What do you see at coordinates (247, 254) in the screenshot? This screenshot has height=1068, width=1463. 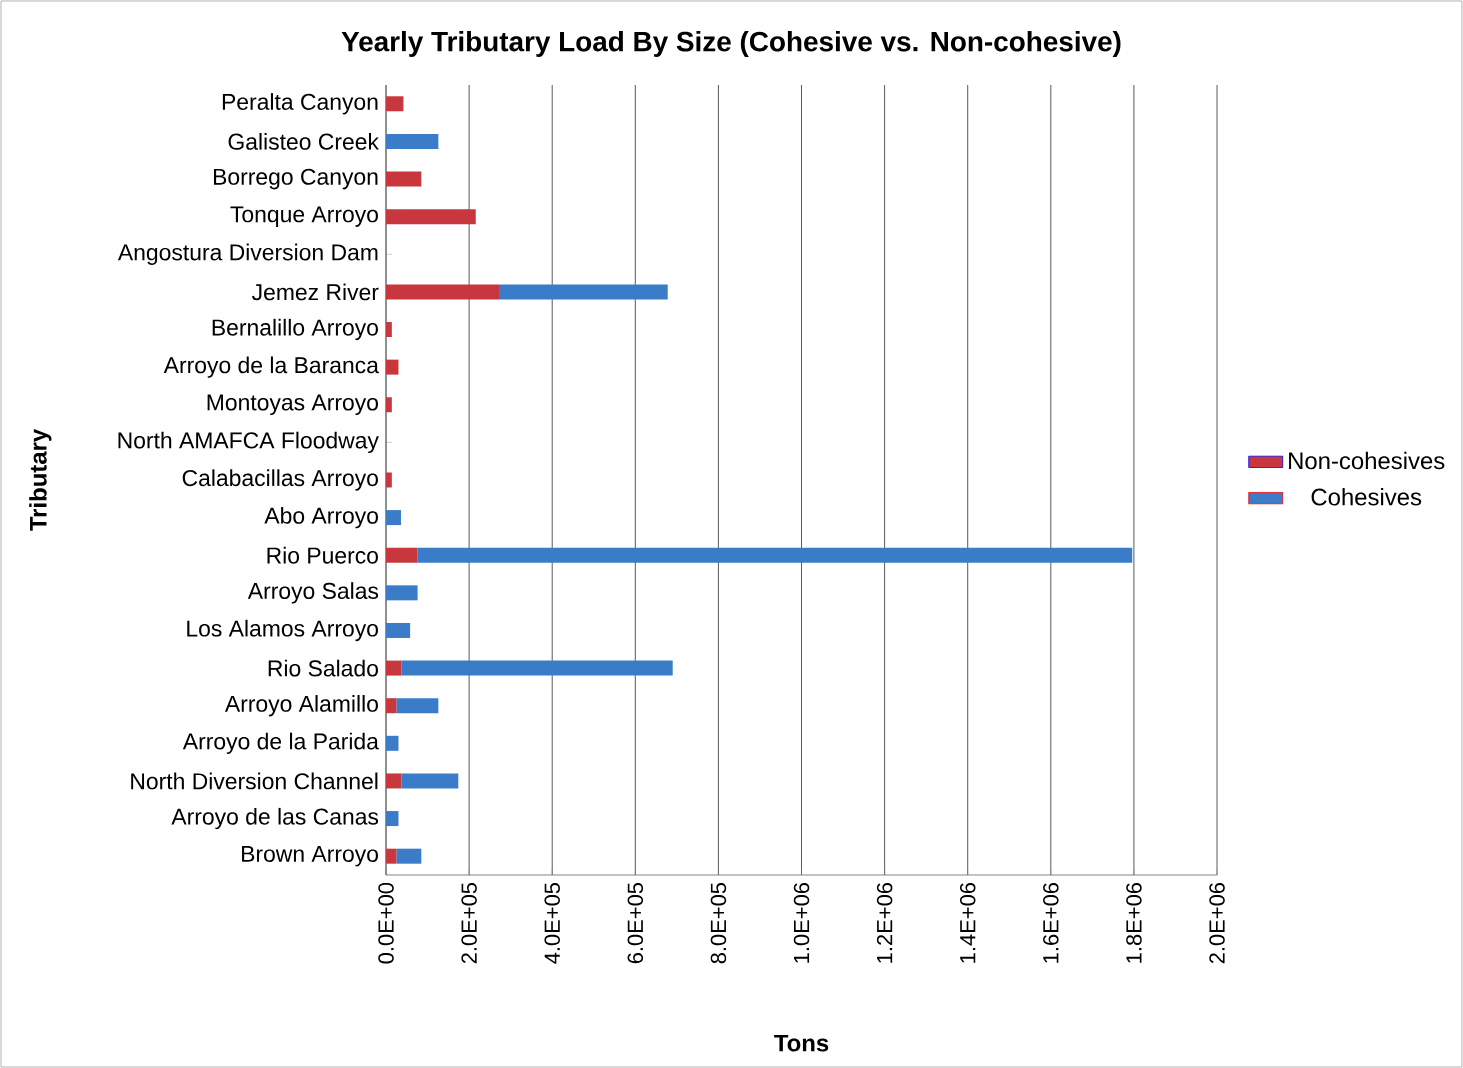 I see `y-tick-label: Angostura Diversion Dam` at bounding box center [247, 254].